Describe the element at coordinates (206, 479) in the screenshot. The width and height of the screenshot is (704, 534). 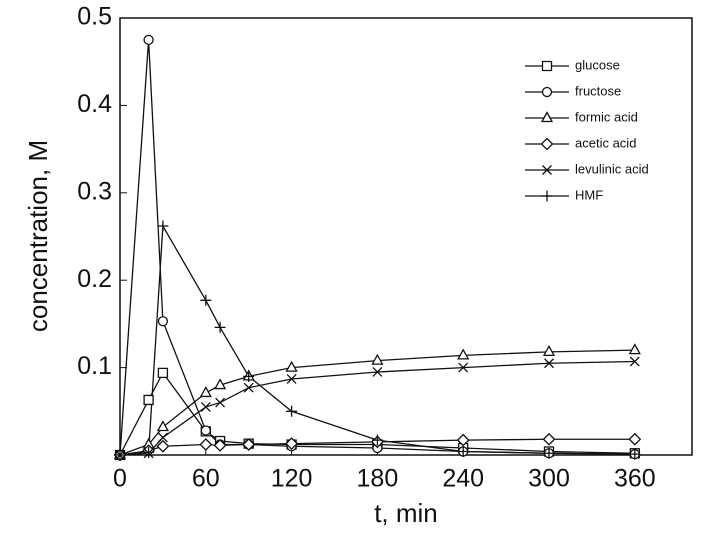
I see `x-tick-label: 60` at that location.